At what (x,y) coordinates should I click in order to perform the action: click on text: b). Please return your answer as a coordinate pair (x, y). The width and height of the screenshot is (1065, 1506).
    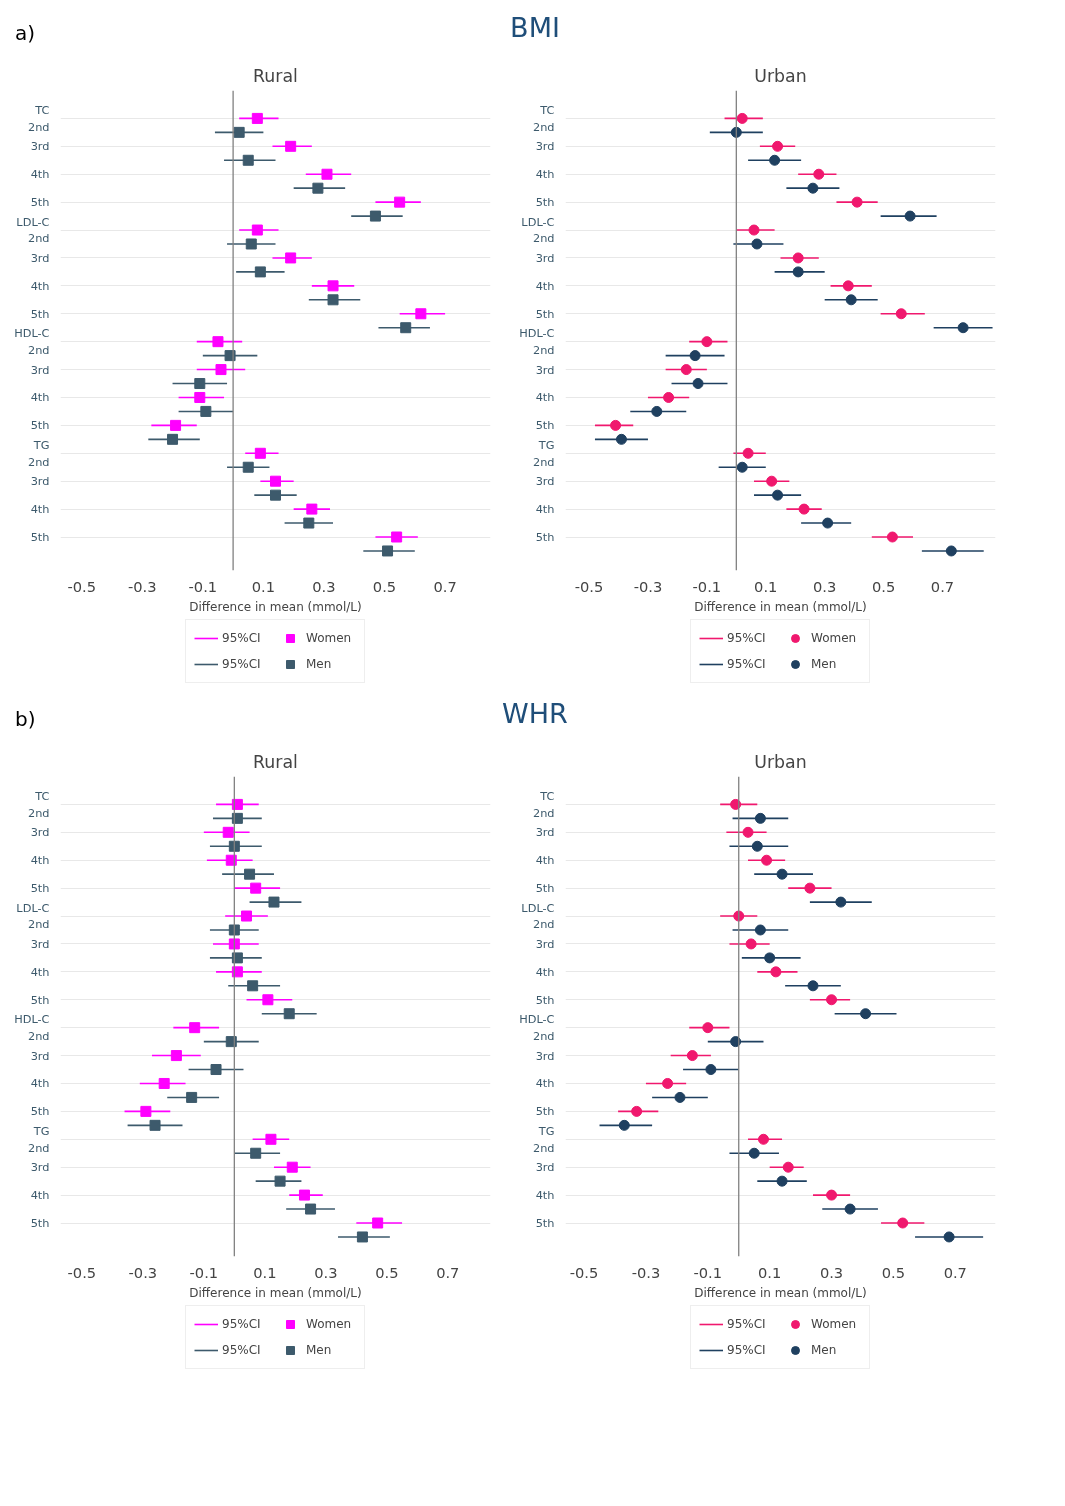
    Looking at the image, I should click on (25, 719).